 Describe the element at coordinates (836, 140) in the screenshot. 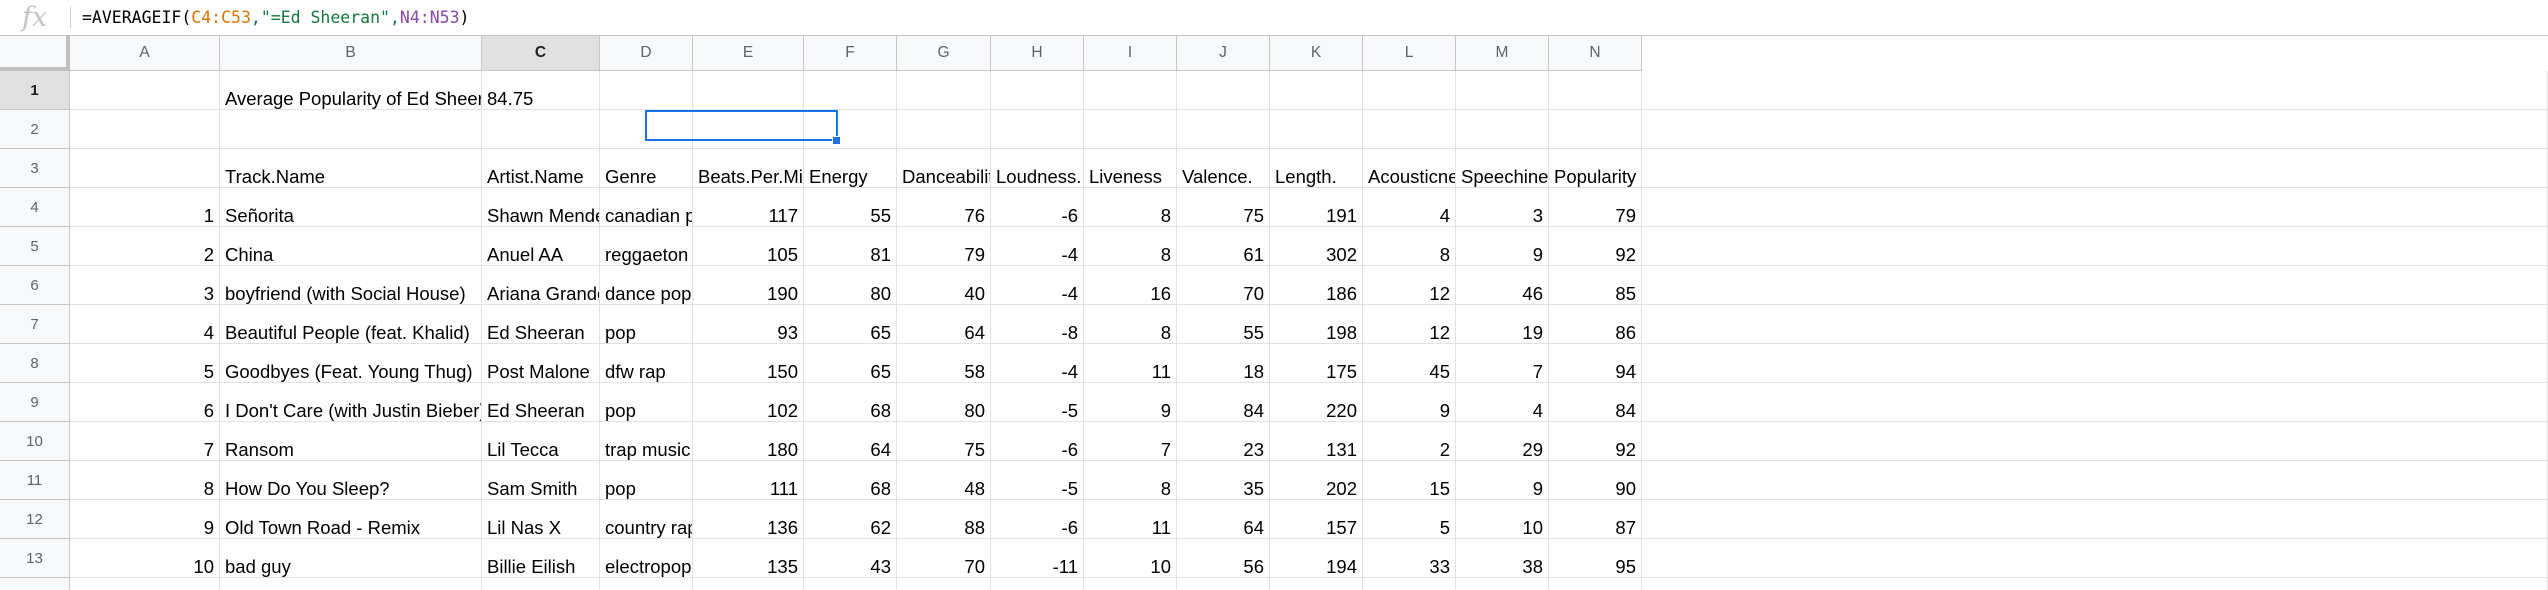

I see `fill-handle` at that location.